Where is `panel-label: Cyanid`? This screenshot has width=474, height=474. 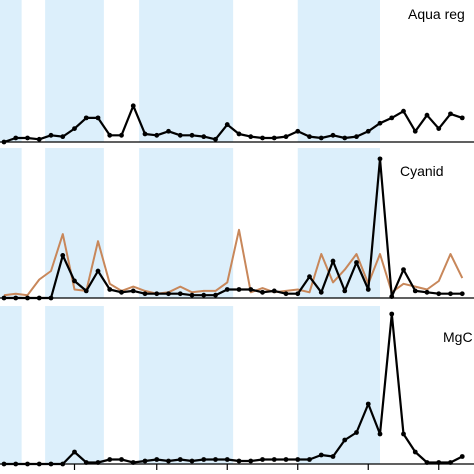 panel-label: Cyanid is located at coordinates (422, 171).